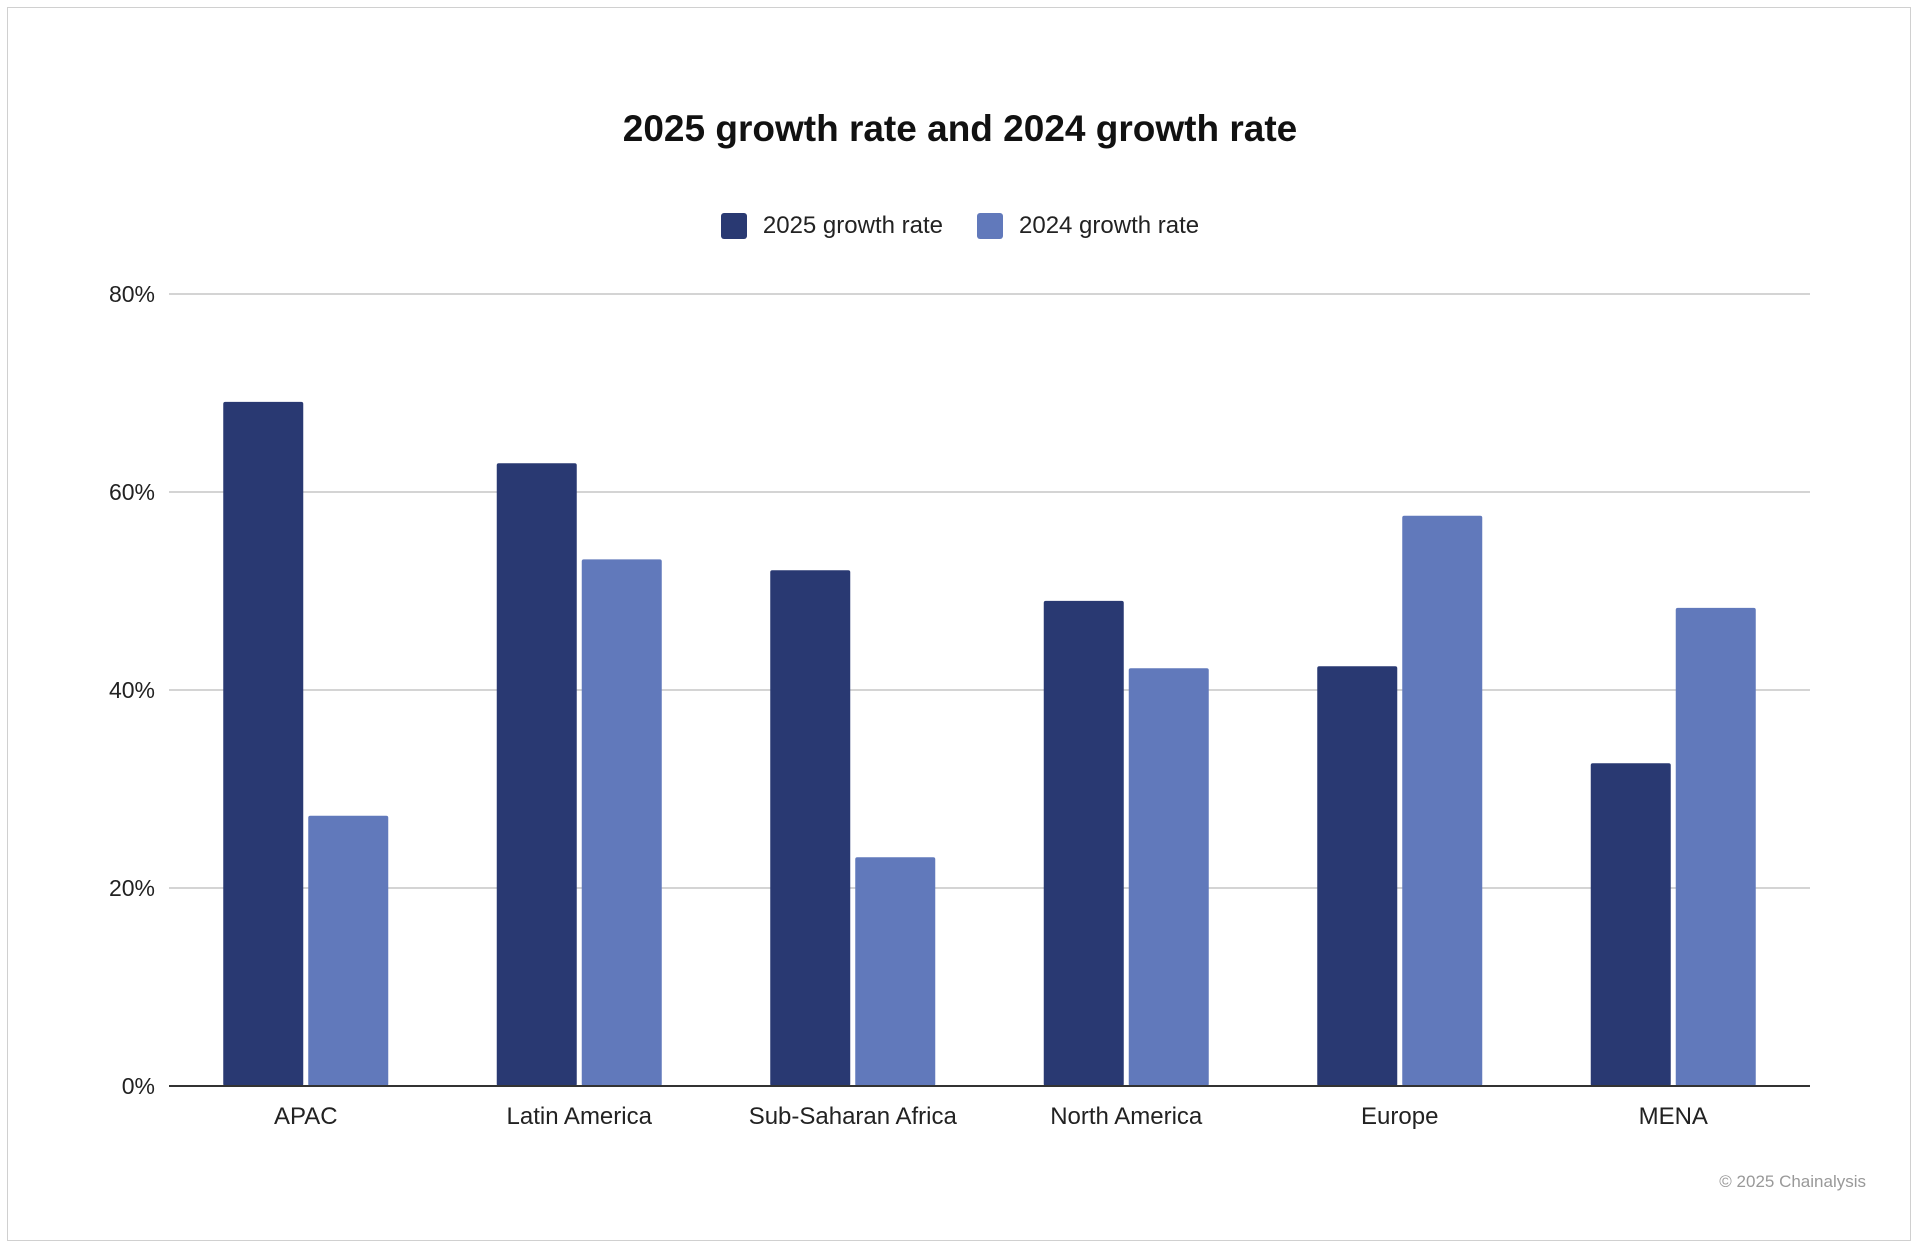 The image size is (1920, 1248). What do you see at coordinates (960, 128) in the screenshot?
I see `chart-title: 2025 growth rate and 2024 growth rate` at bounding box center [960, 128].